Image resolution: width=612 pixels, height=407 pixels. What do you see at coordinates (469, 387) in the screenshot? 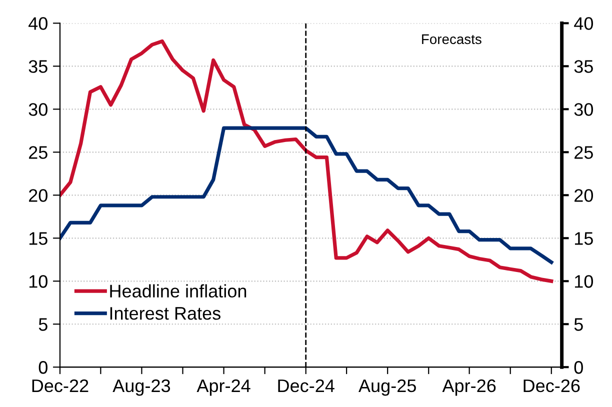
I see `x-tick-label: Apr-26` at bounding box center [469, 387].